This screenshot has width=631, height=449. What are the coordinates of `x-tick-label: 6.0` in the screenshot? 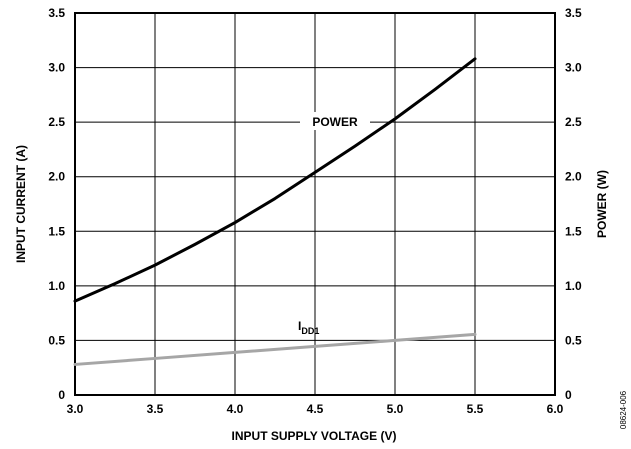 It's located at (555, 409).